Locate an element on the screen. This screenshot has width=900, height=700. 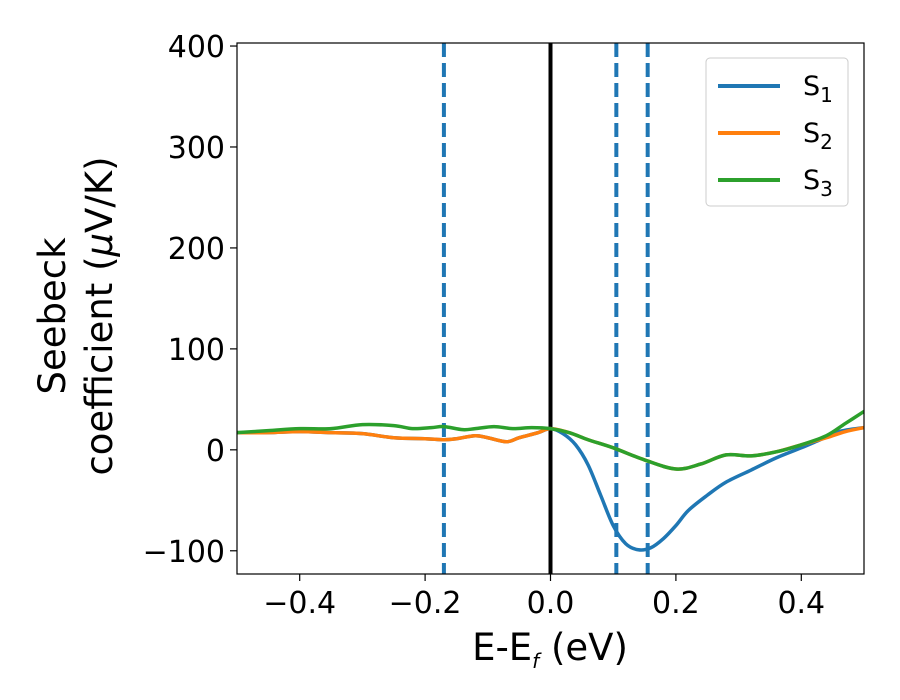
legend-label-s2: S2 is located at coordinates (818, 136).